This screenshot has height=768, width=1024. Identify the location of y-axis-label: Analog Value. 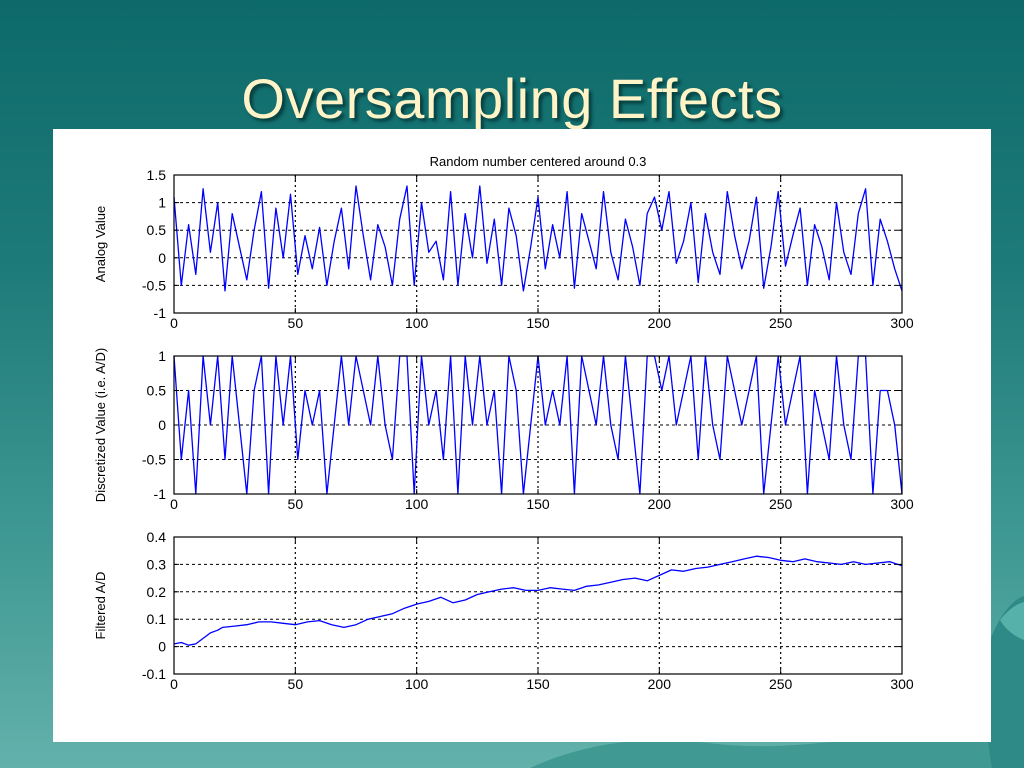
(100, 244).